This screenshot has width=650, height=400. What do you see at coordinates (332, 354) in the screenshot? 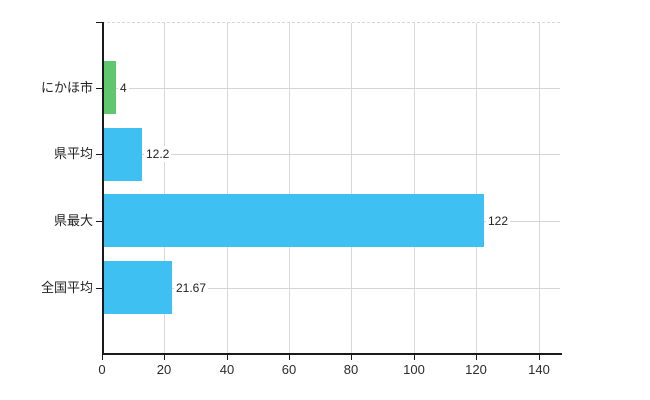
I see `x-axis` at bounding box center [332, 354].